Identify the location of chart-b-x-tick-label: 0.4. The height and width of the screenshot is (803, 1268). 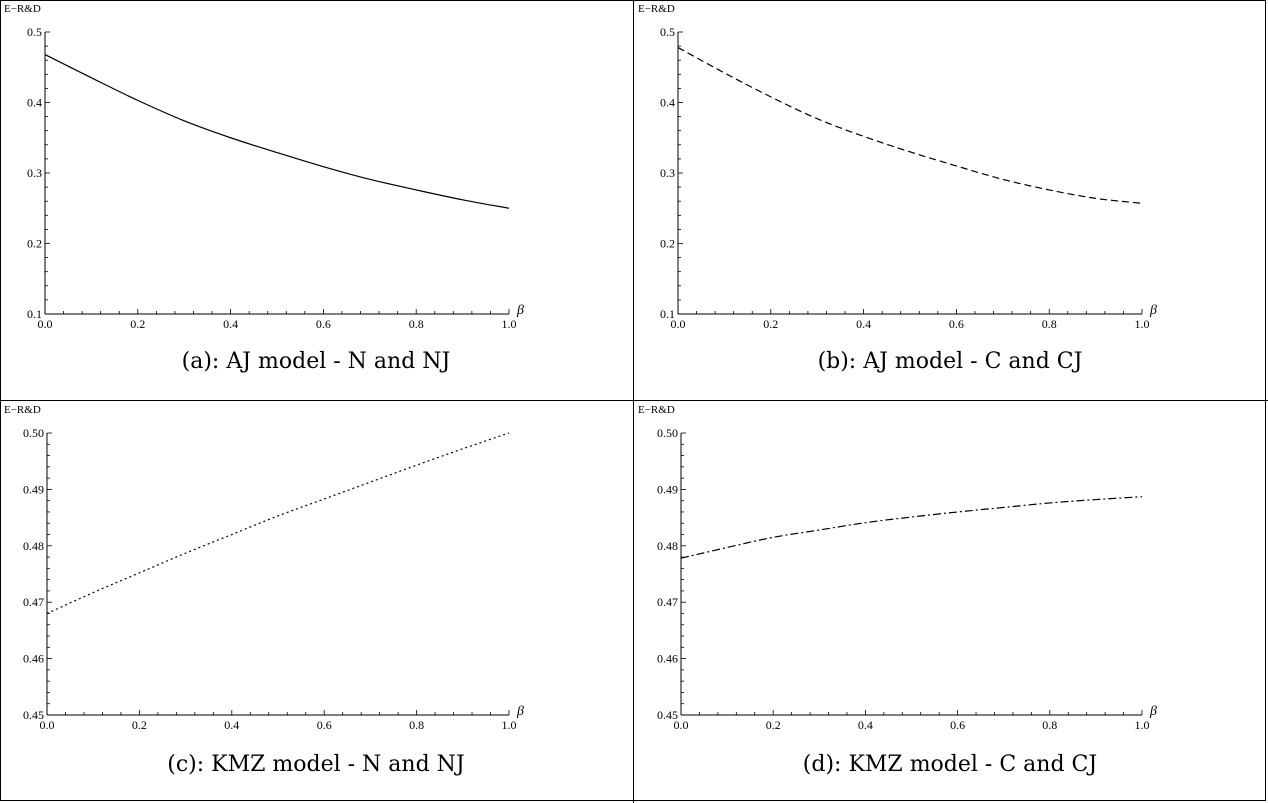
(863, 324).